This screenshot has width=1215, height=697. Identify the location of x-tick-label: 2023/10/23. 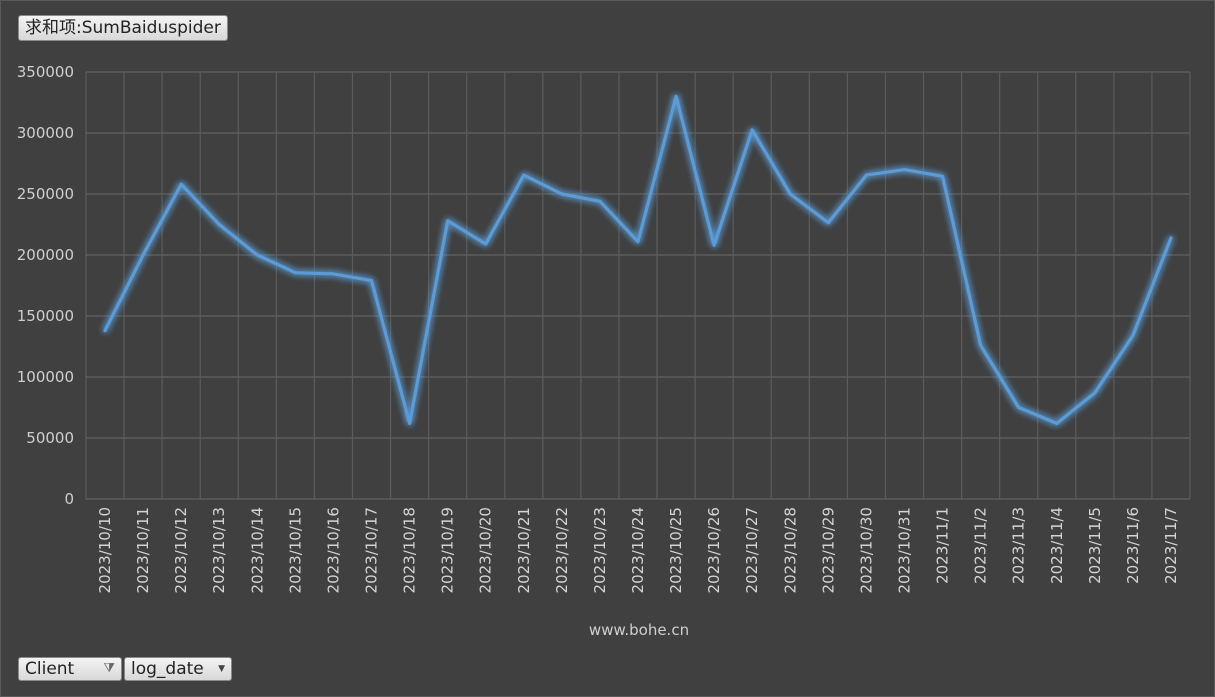
(600, 550).